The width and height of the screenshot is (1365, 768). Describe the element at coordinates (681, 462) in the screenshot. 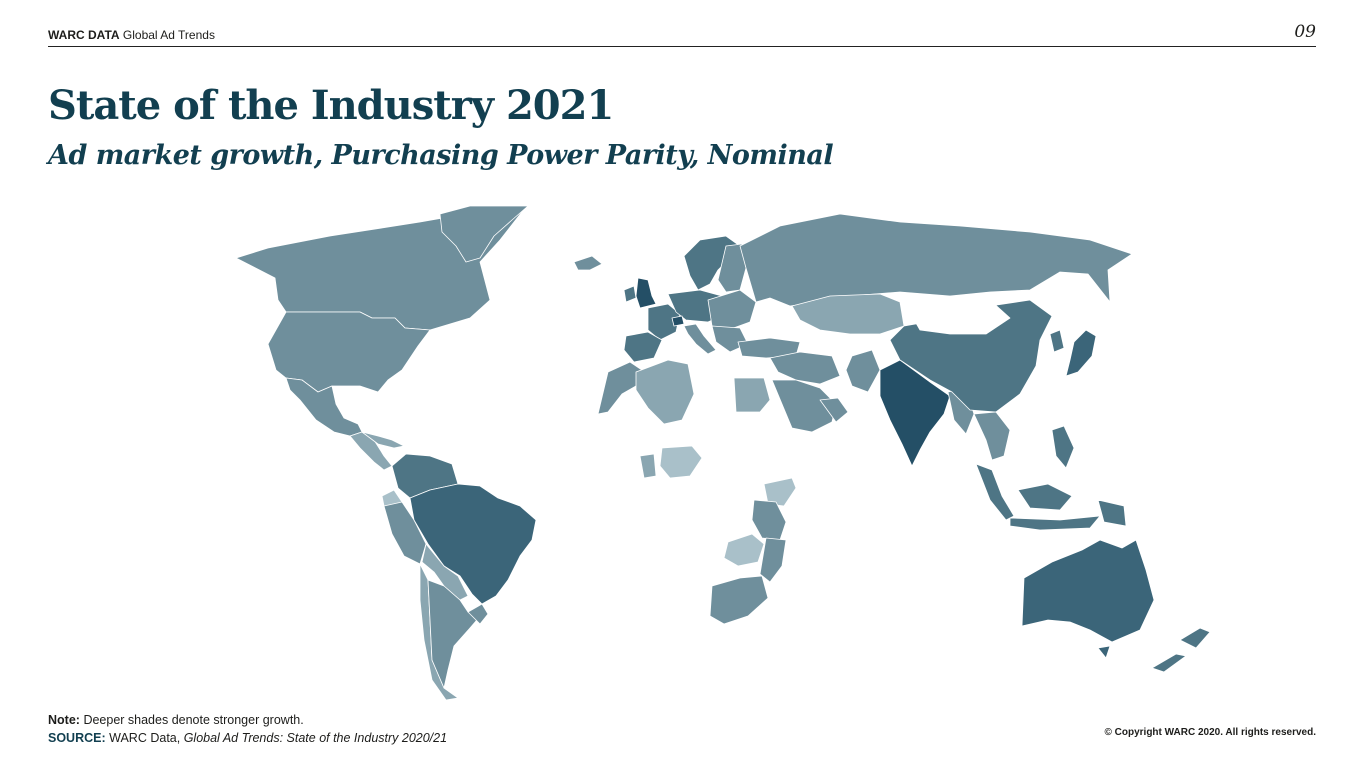

I see `nigeria` at that location.